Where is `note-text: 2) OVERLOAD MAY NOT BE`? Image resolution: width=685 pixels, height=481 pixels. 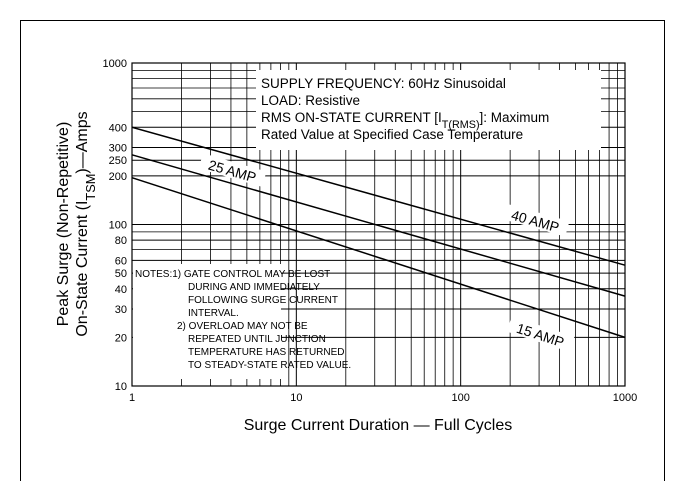 note-text: 2) OVERLOAD MAY NOT BE is located at coordinates (242, 326).